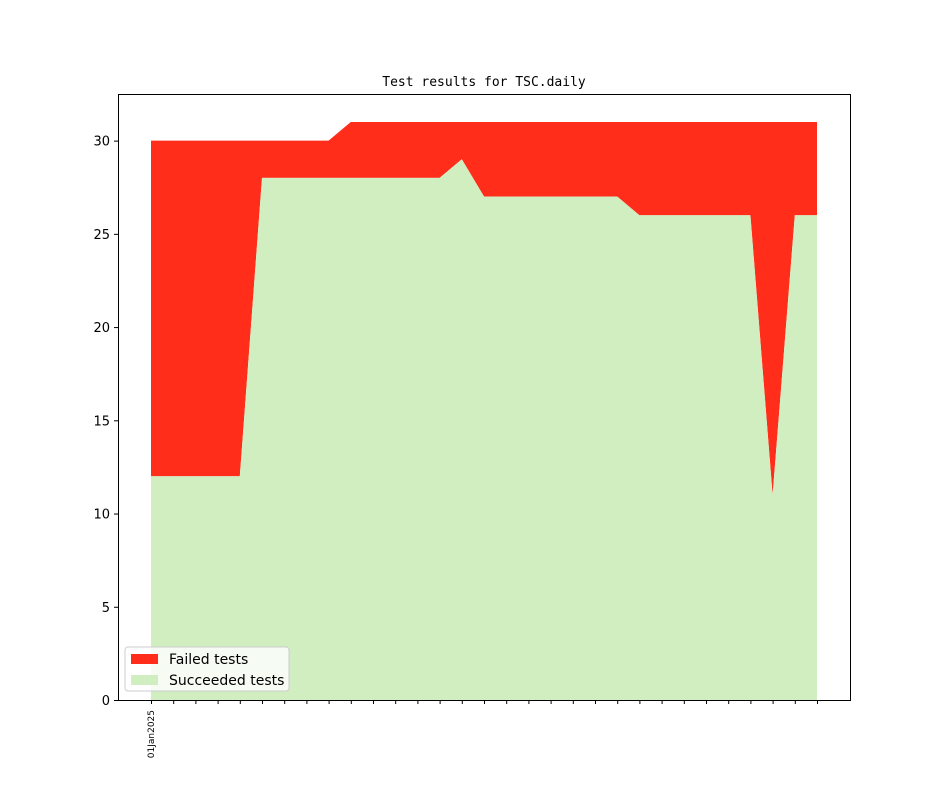 The width and height of the screenshot is (944, 787). I want to click on chart-title: Test results for TSC.daily, so click(484, 82).